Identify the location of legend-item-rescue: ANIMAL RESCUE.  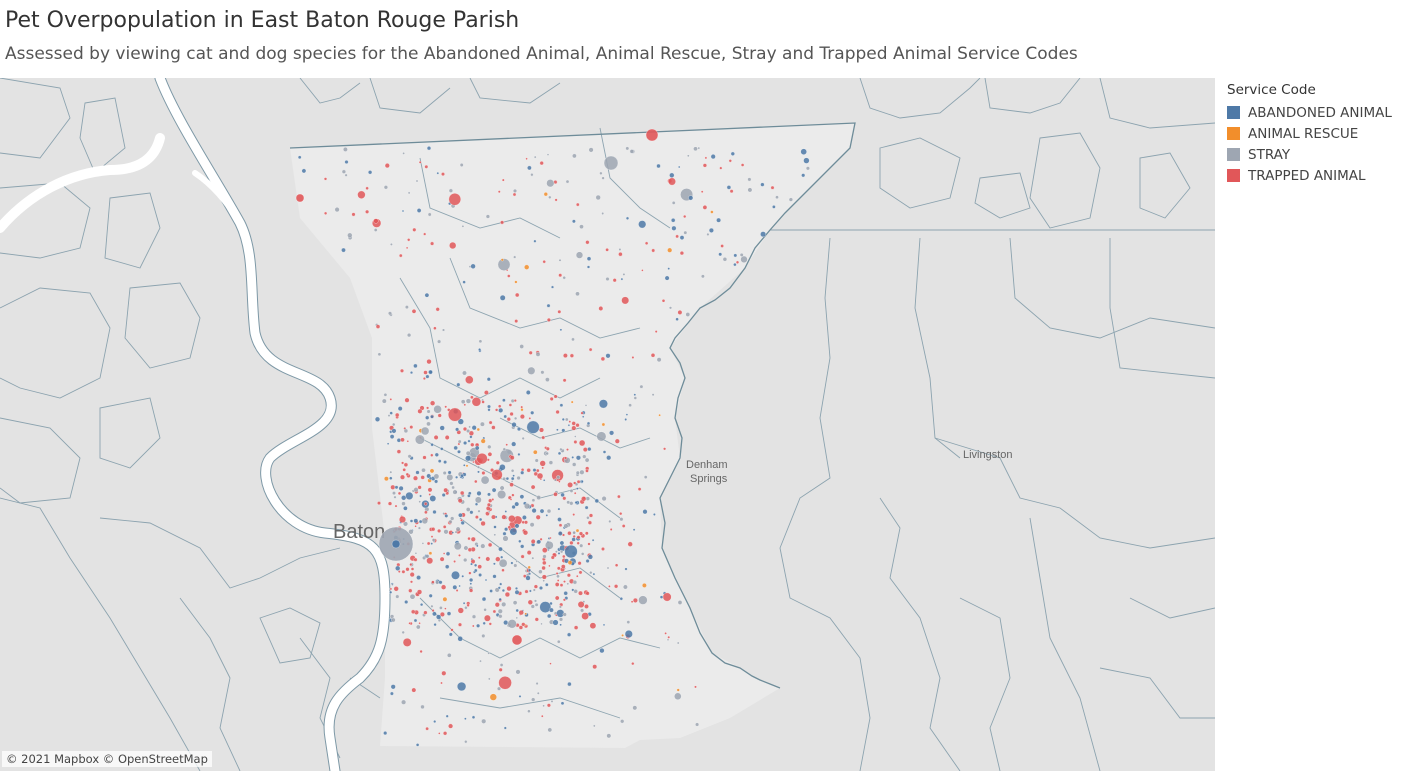
(1316, 133).